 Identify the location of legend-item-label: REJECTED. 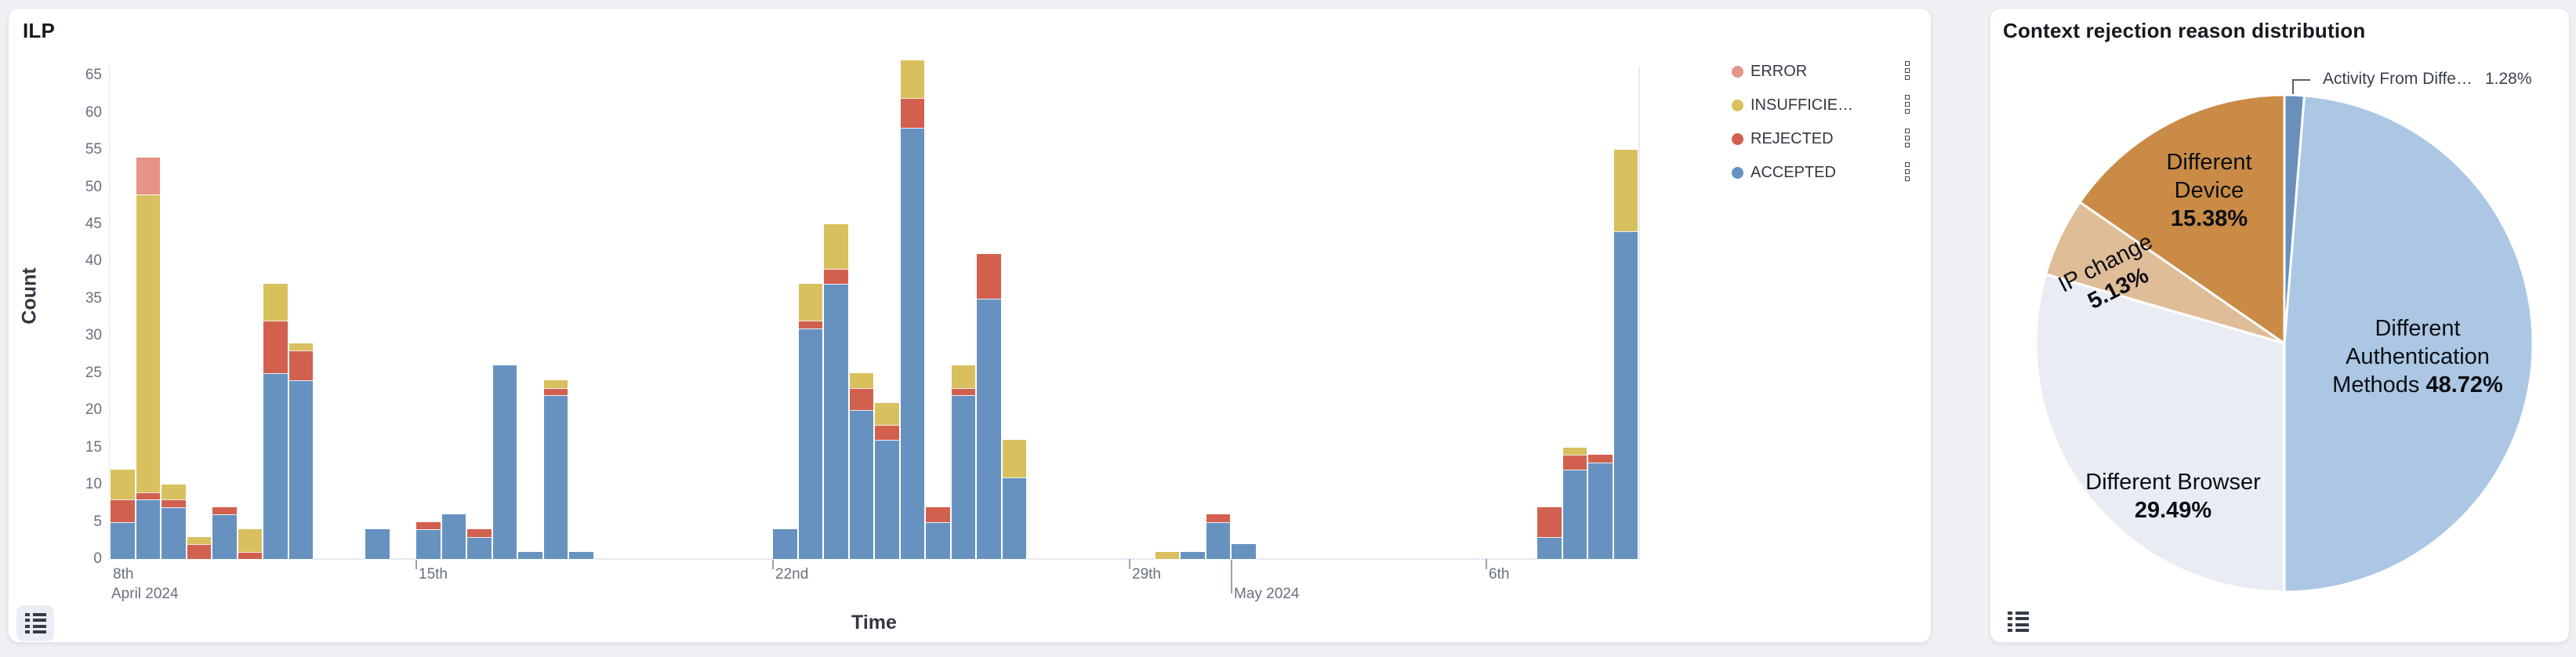
(1792, 138).